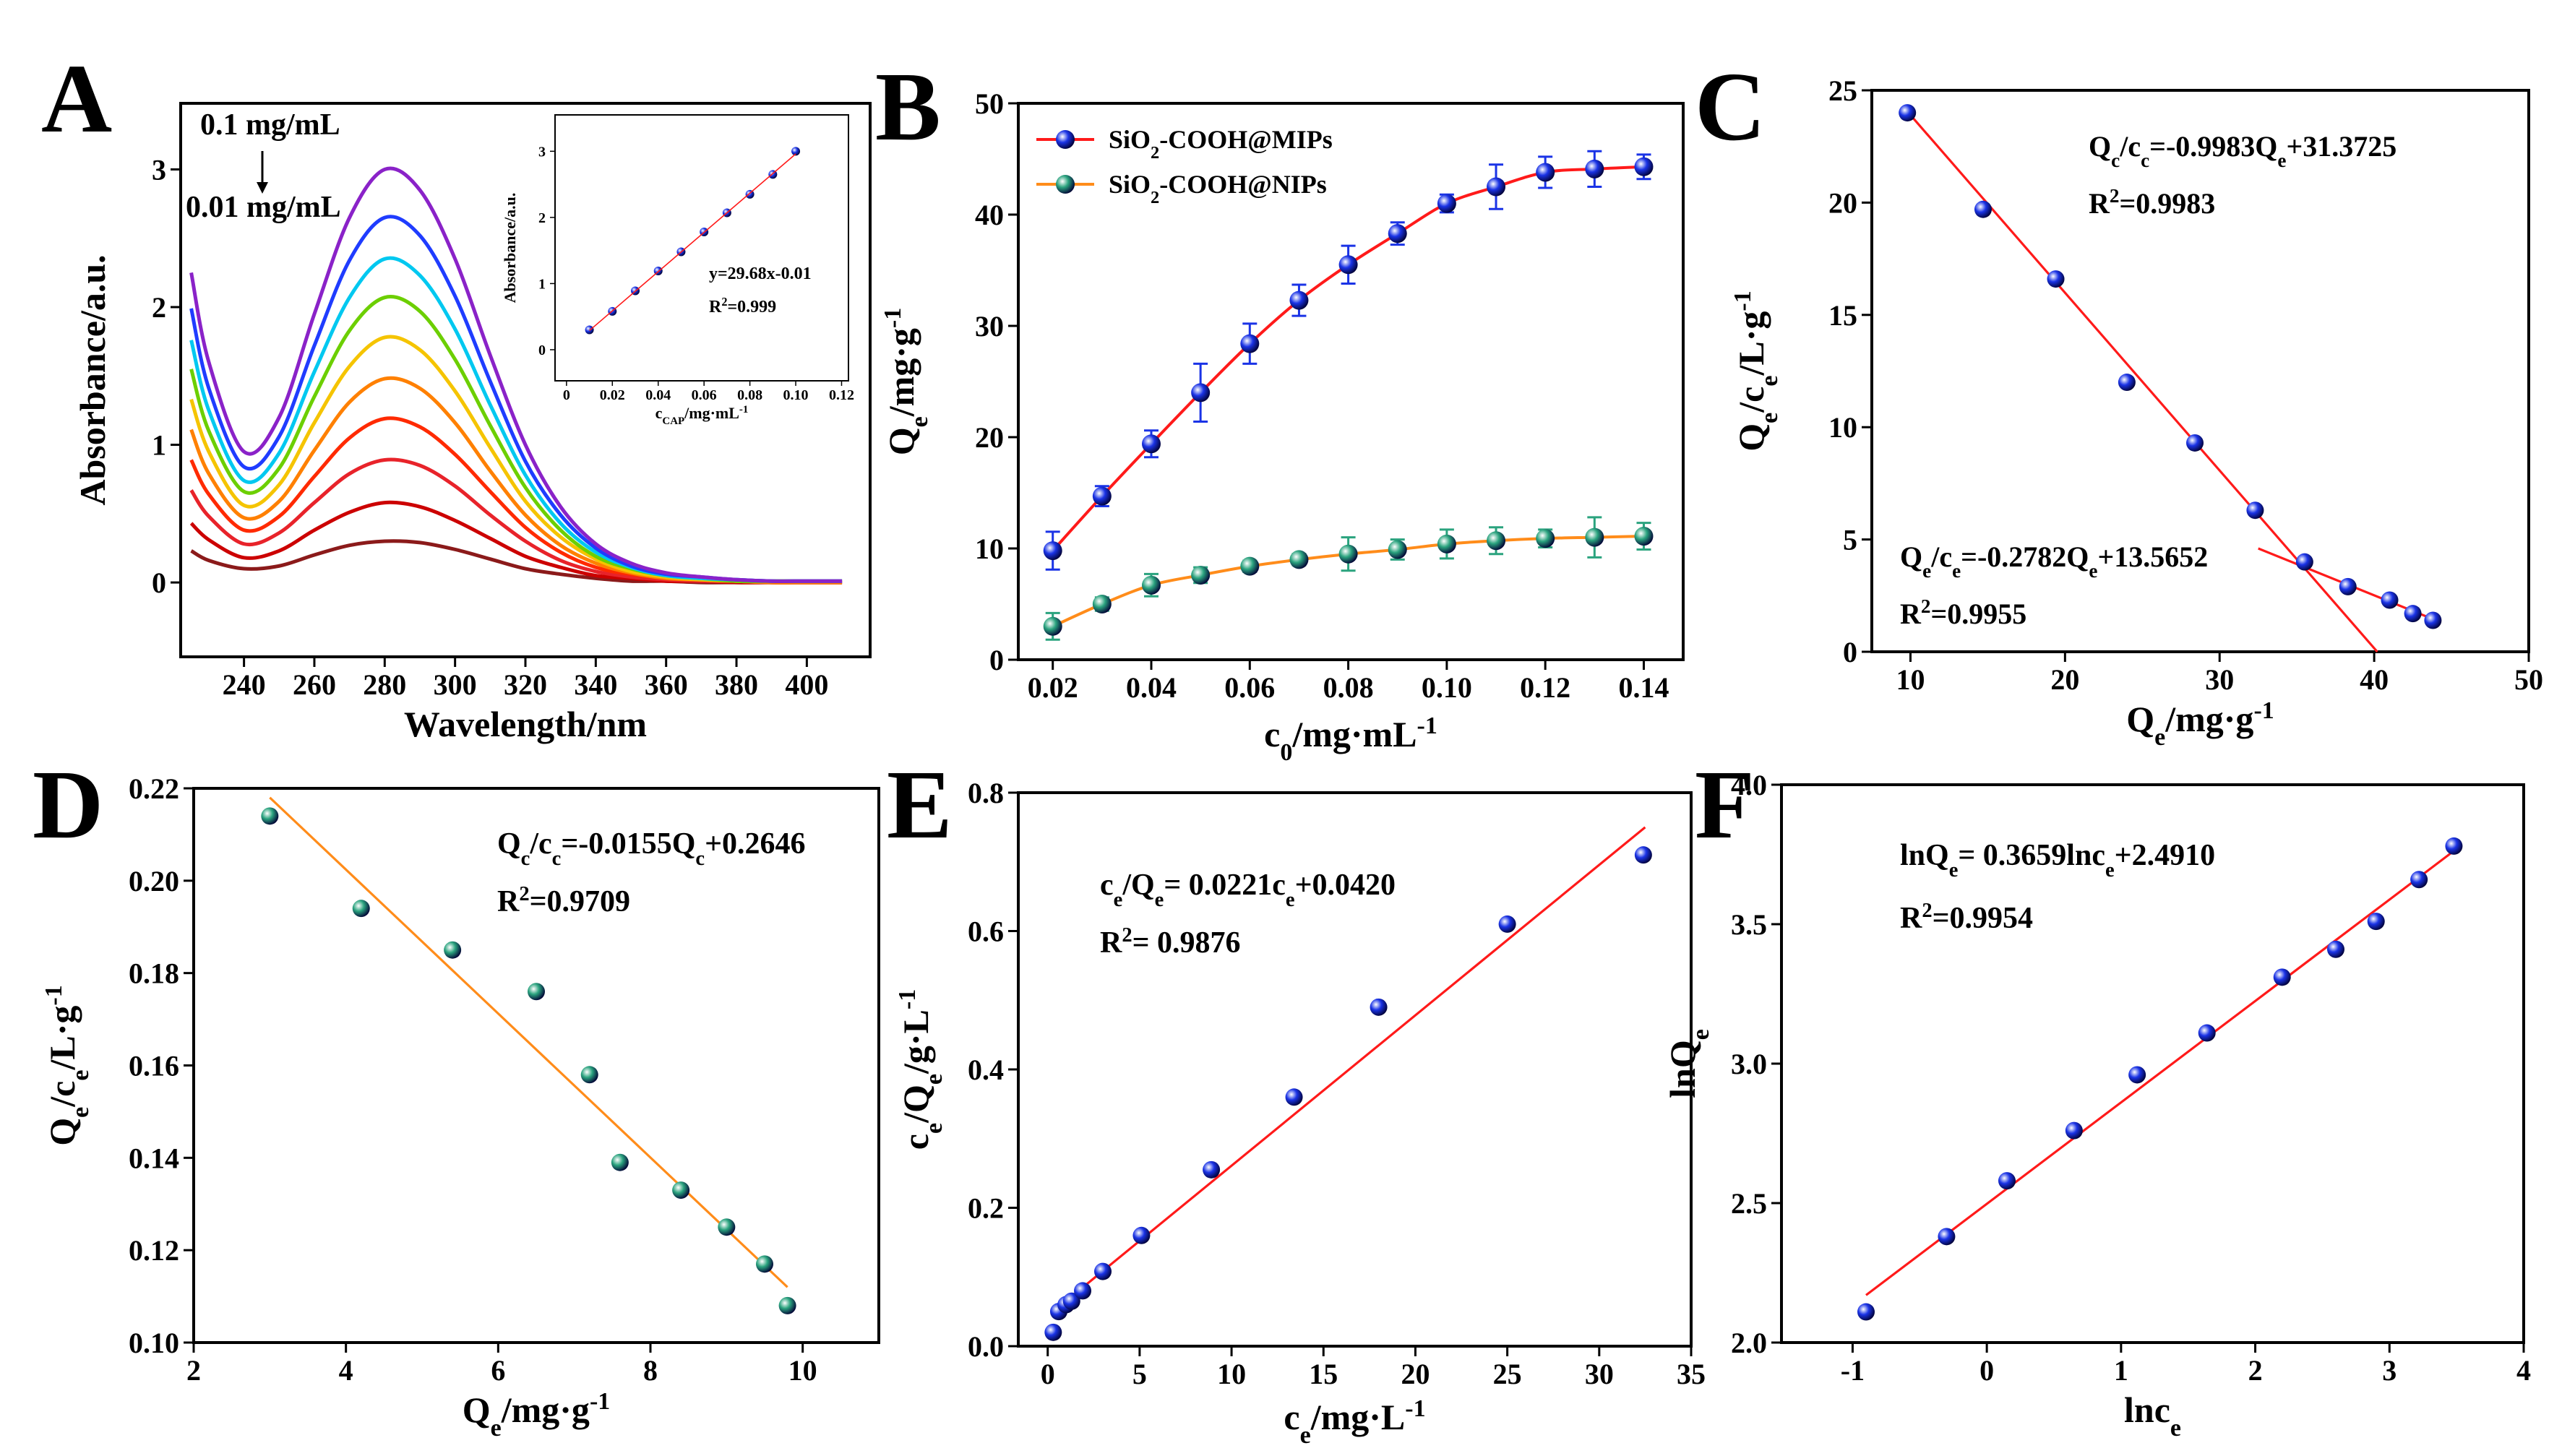  Describe the element at coordinates (1345, 885) in the screenshot. I see `annotation-part: +0.0420` at that location.